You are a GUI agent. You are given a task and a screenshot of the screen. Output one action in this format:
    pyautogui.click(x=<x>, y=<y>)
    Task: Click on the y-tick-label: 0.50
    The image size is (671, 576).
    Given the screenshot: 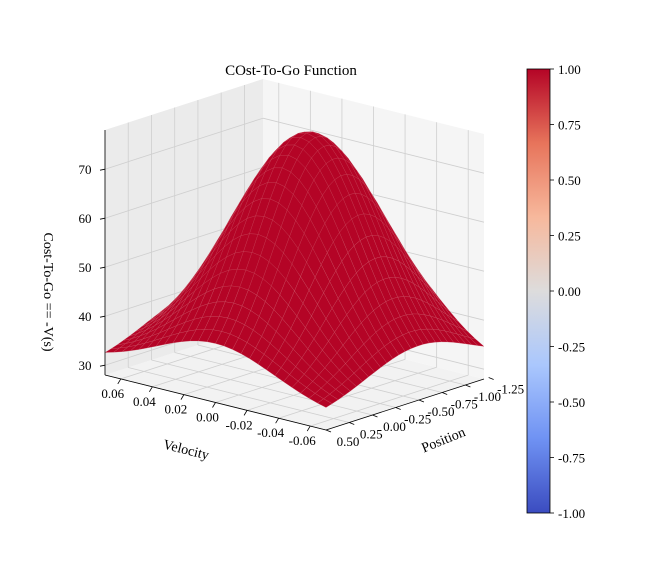 What is the action you would take?
    pyautogui.click(x=348, y=441)
    